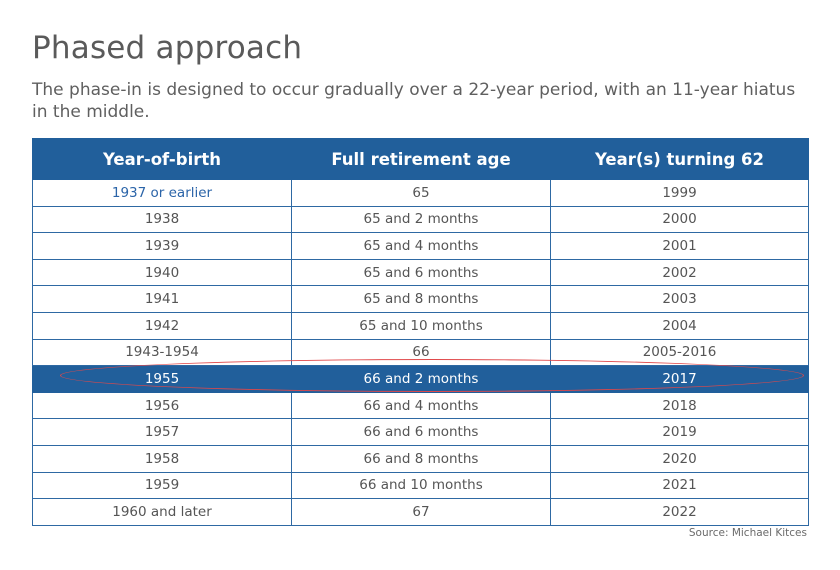 The width and height of the screenshot is (840, 570). I want to click on source-credit: Source: Michael Kitces, so click(747, 533).